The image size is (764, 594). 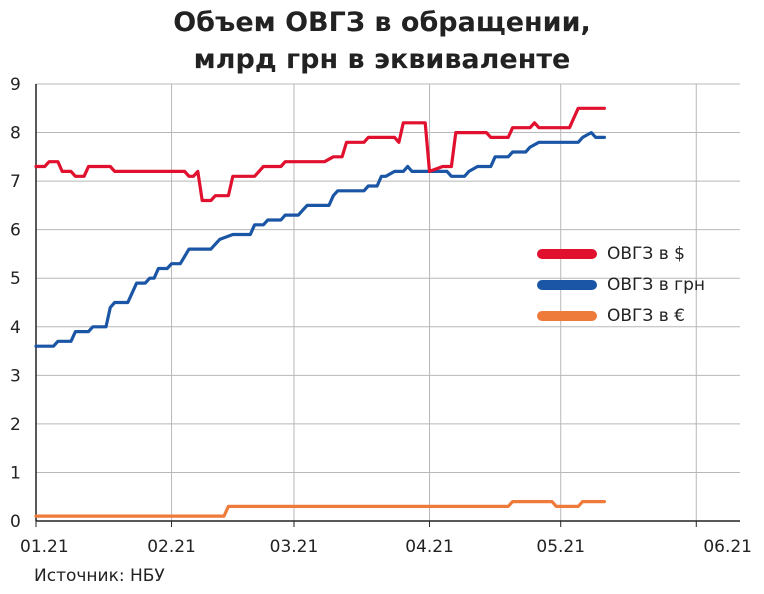 I want to click on y-tick-label: 7, so click(x=15, y=182).